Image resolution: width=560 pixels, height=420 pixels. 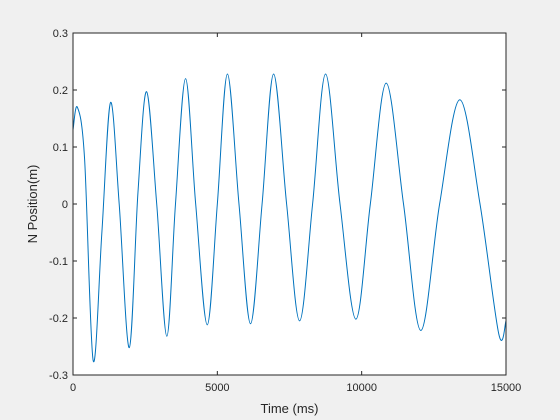 I want to click on x-tick-label: 5000, so click(x=217, y=388).